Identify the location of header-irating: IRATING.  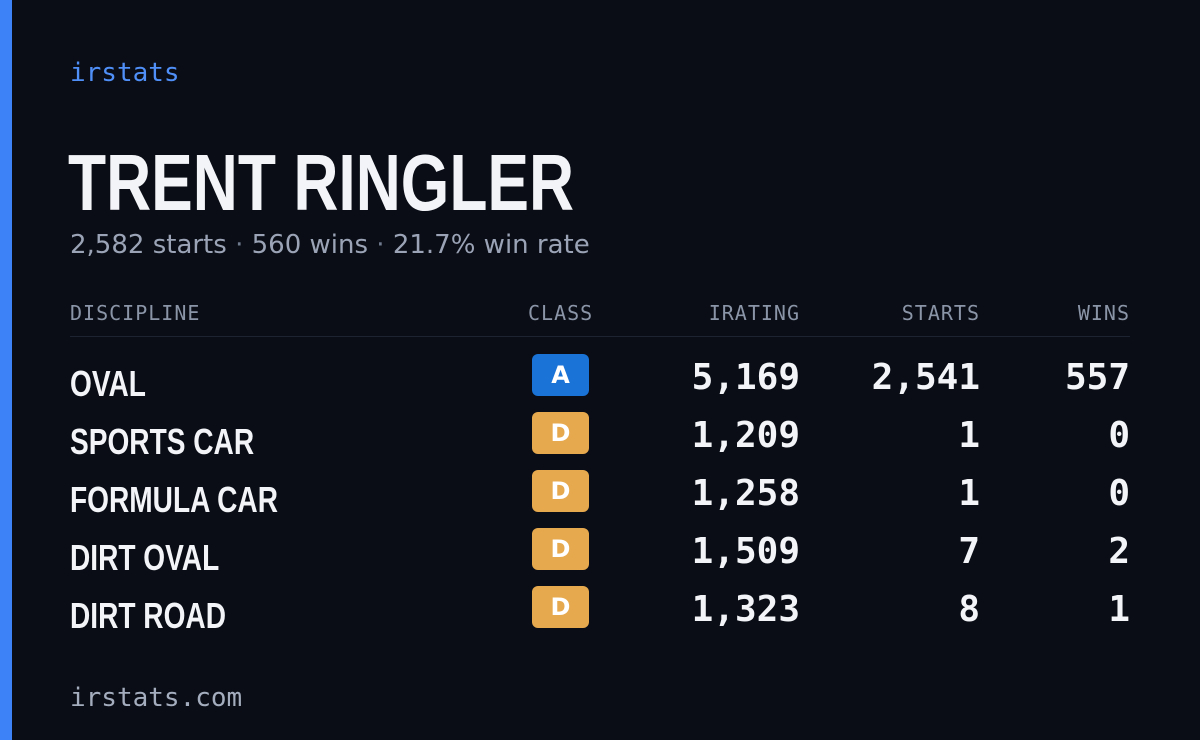
(754, 313).